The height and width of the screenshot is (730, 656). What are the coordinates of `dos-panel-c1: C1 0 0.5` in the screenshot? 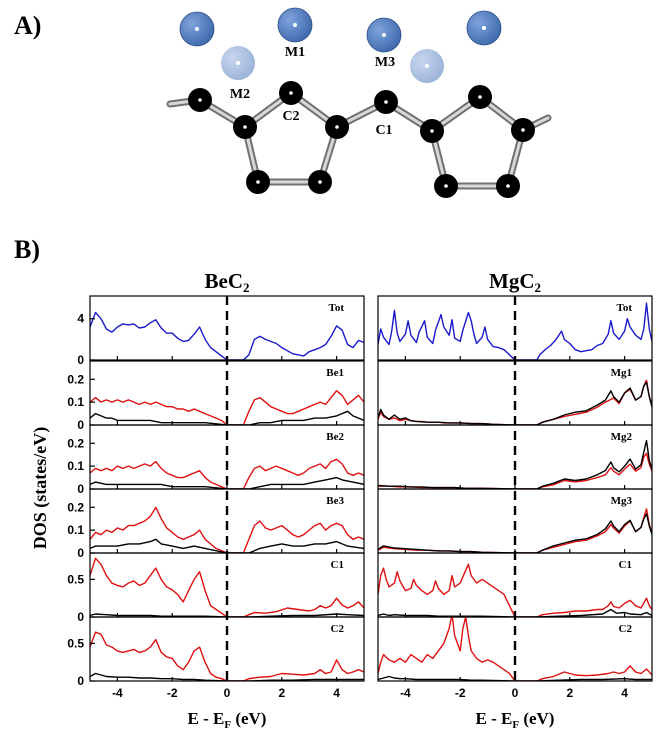 It's located at (216, 588).